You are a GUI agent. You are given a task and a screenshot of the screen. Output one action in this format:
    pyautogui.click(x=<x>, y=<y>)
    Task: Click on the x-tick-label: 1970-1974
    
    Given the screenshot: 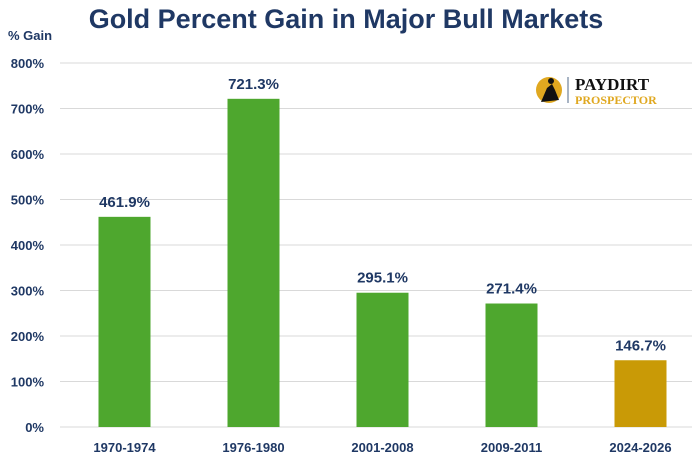 What is the action you would take?
    pyautogui.click(x=124, y=447)
    